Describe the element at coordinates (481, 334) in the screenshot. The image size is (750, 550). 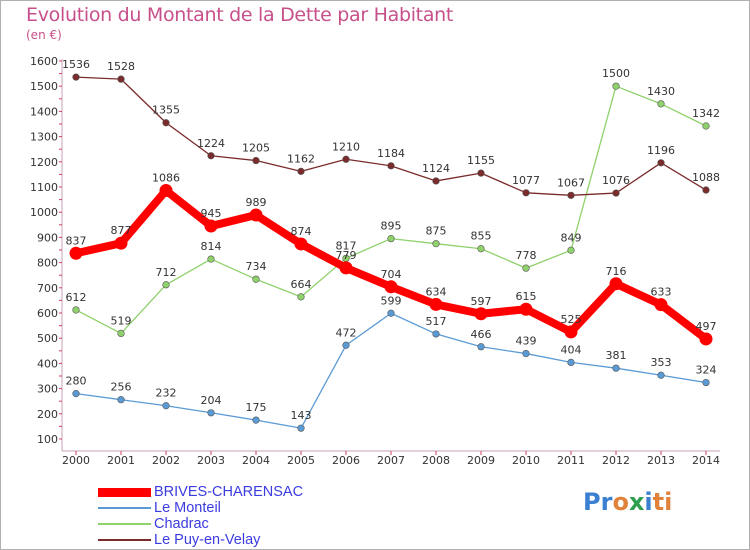
I see `data-label: 466` at that location.